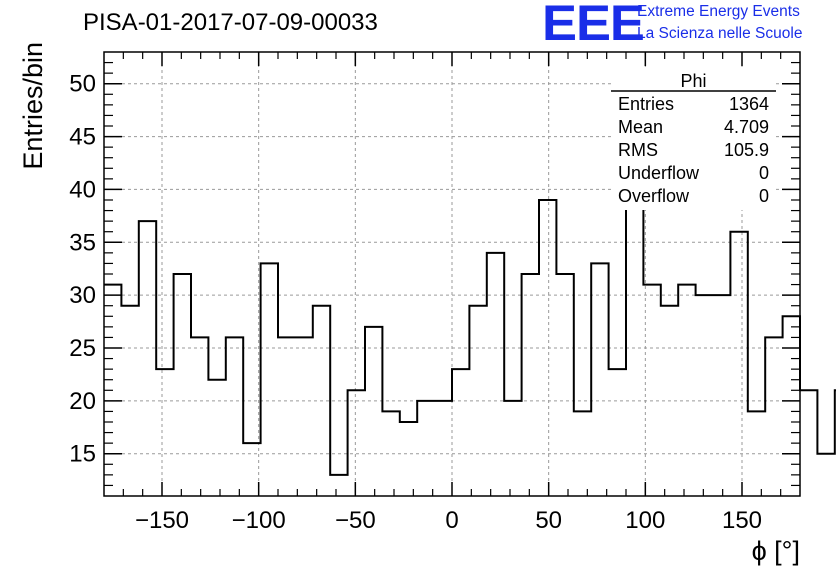 This screenshot has height=572, width=836. Describe the element at coordinates (646, 104) in the screenshot. I see `stats-label-entries: Entries` at that location.